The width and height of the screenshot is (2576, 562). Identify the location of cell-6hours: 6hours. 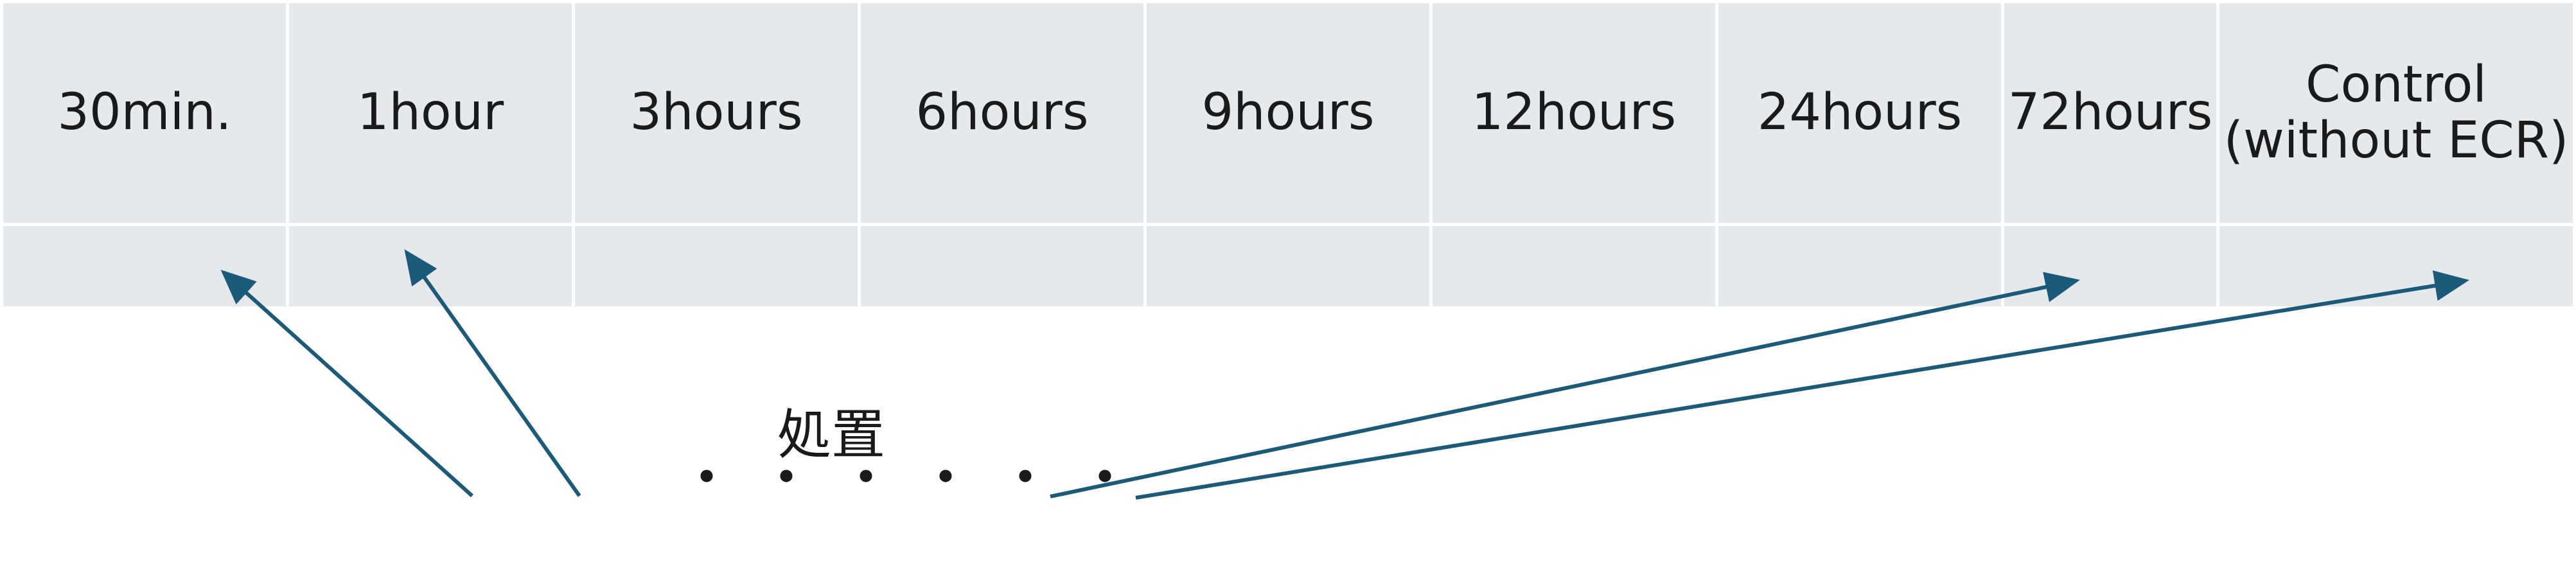
(1002, 113).